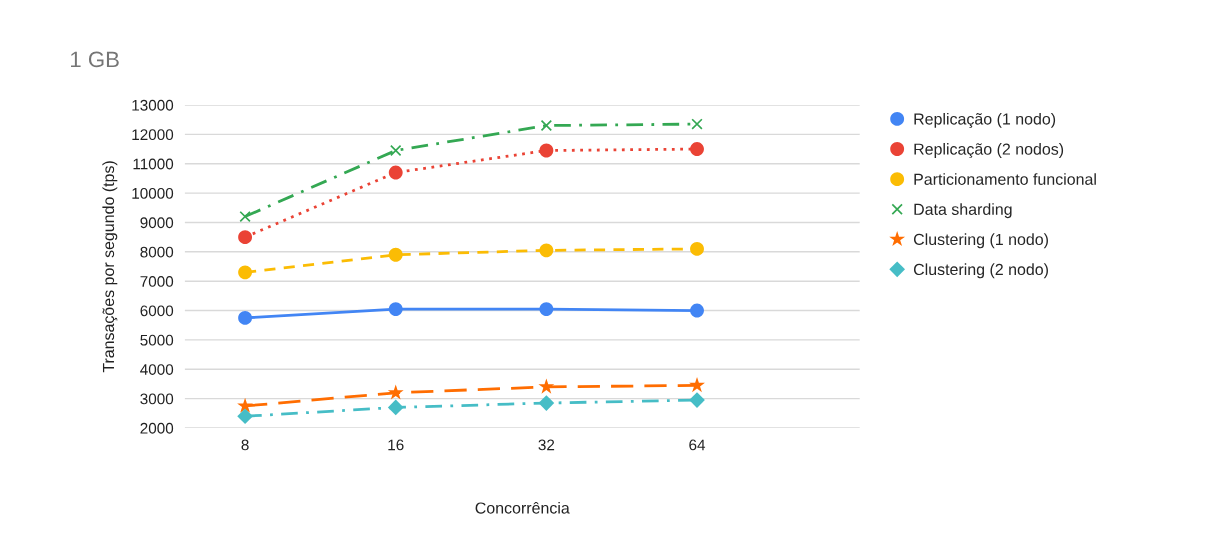  I want to click on y-tick-label: 4000, so click(157, 369).